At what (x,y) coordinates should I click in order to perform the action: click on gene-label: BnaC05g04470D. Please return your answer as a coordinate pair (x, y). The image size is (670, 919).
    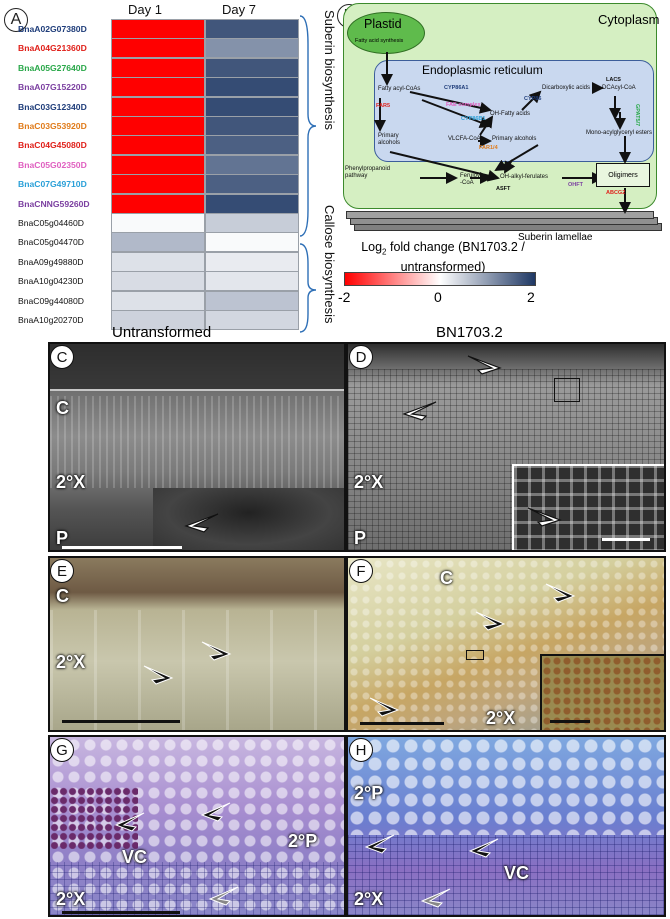
    Looking at the image, I should click on (51, 242).